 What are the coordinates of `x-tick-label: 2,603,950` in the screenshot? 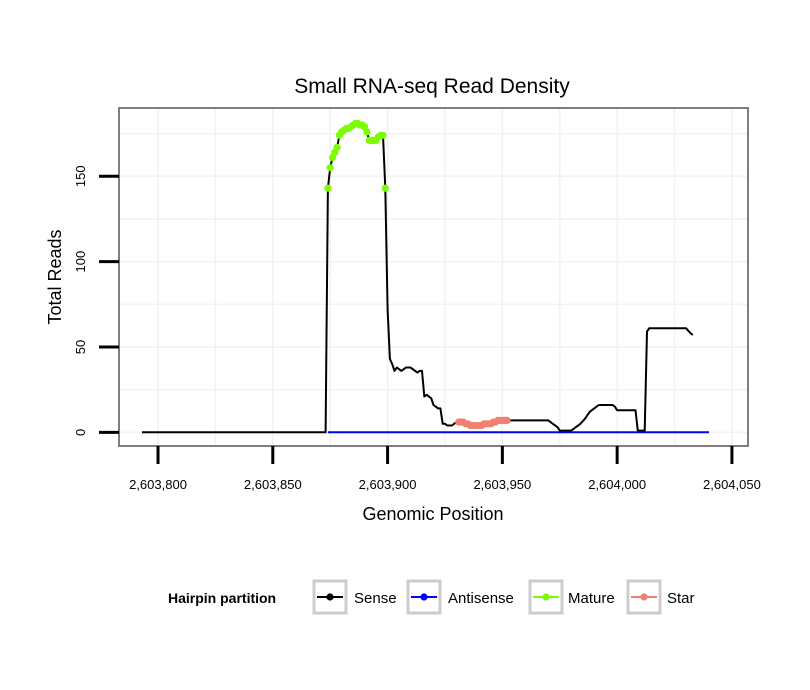 It's located at (502, 484).